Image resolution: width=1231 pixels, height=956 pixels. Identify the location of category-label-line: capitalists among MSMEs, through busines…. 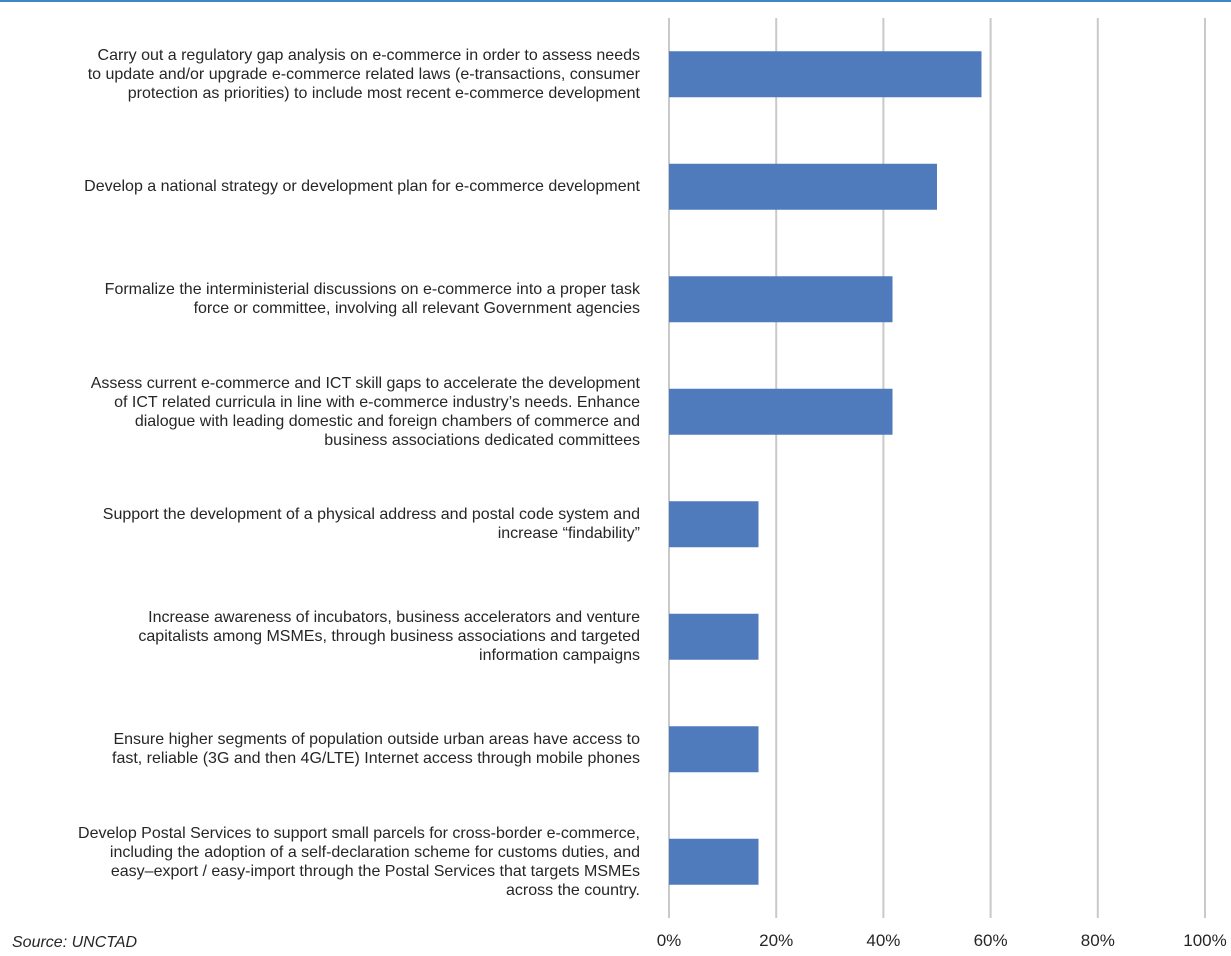
(389, 637).